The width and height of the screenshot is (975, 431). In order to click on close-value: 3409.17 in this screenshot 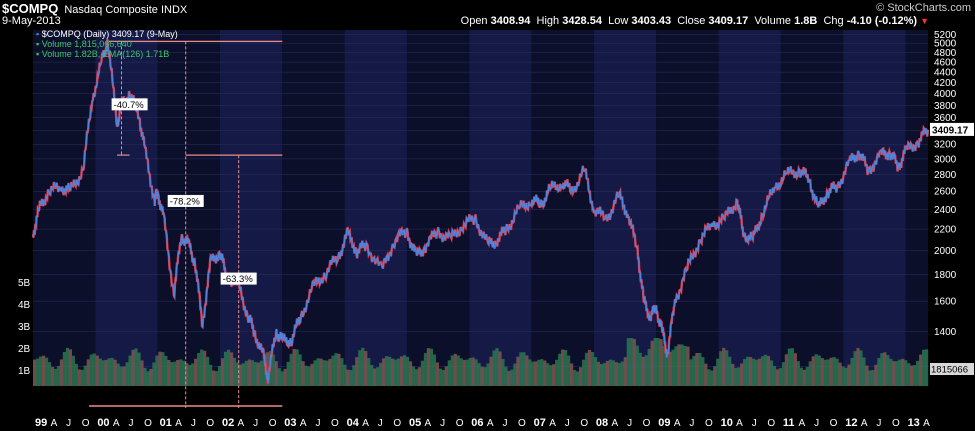, I will do `click(728, 21)`.